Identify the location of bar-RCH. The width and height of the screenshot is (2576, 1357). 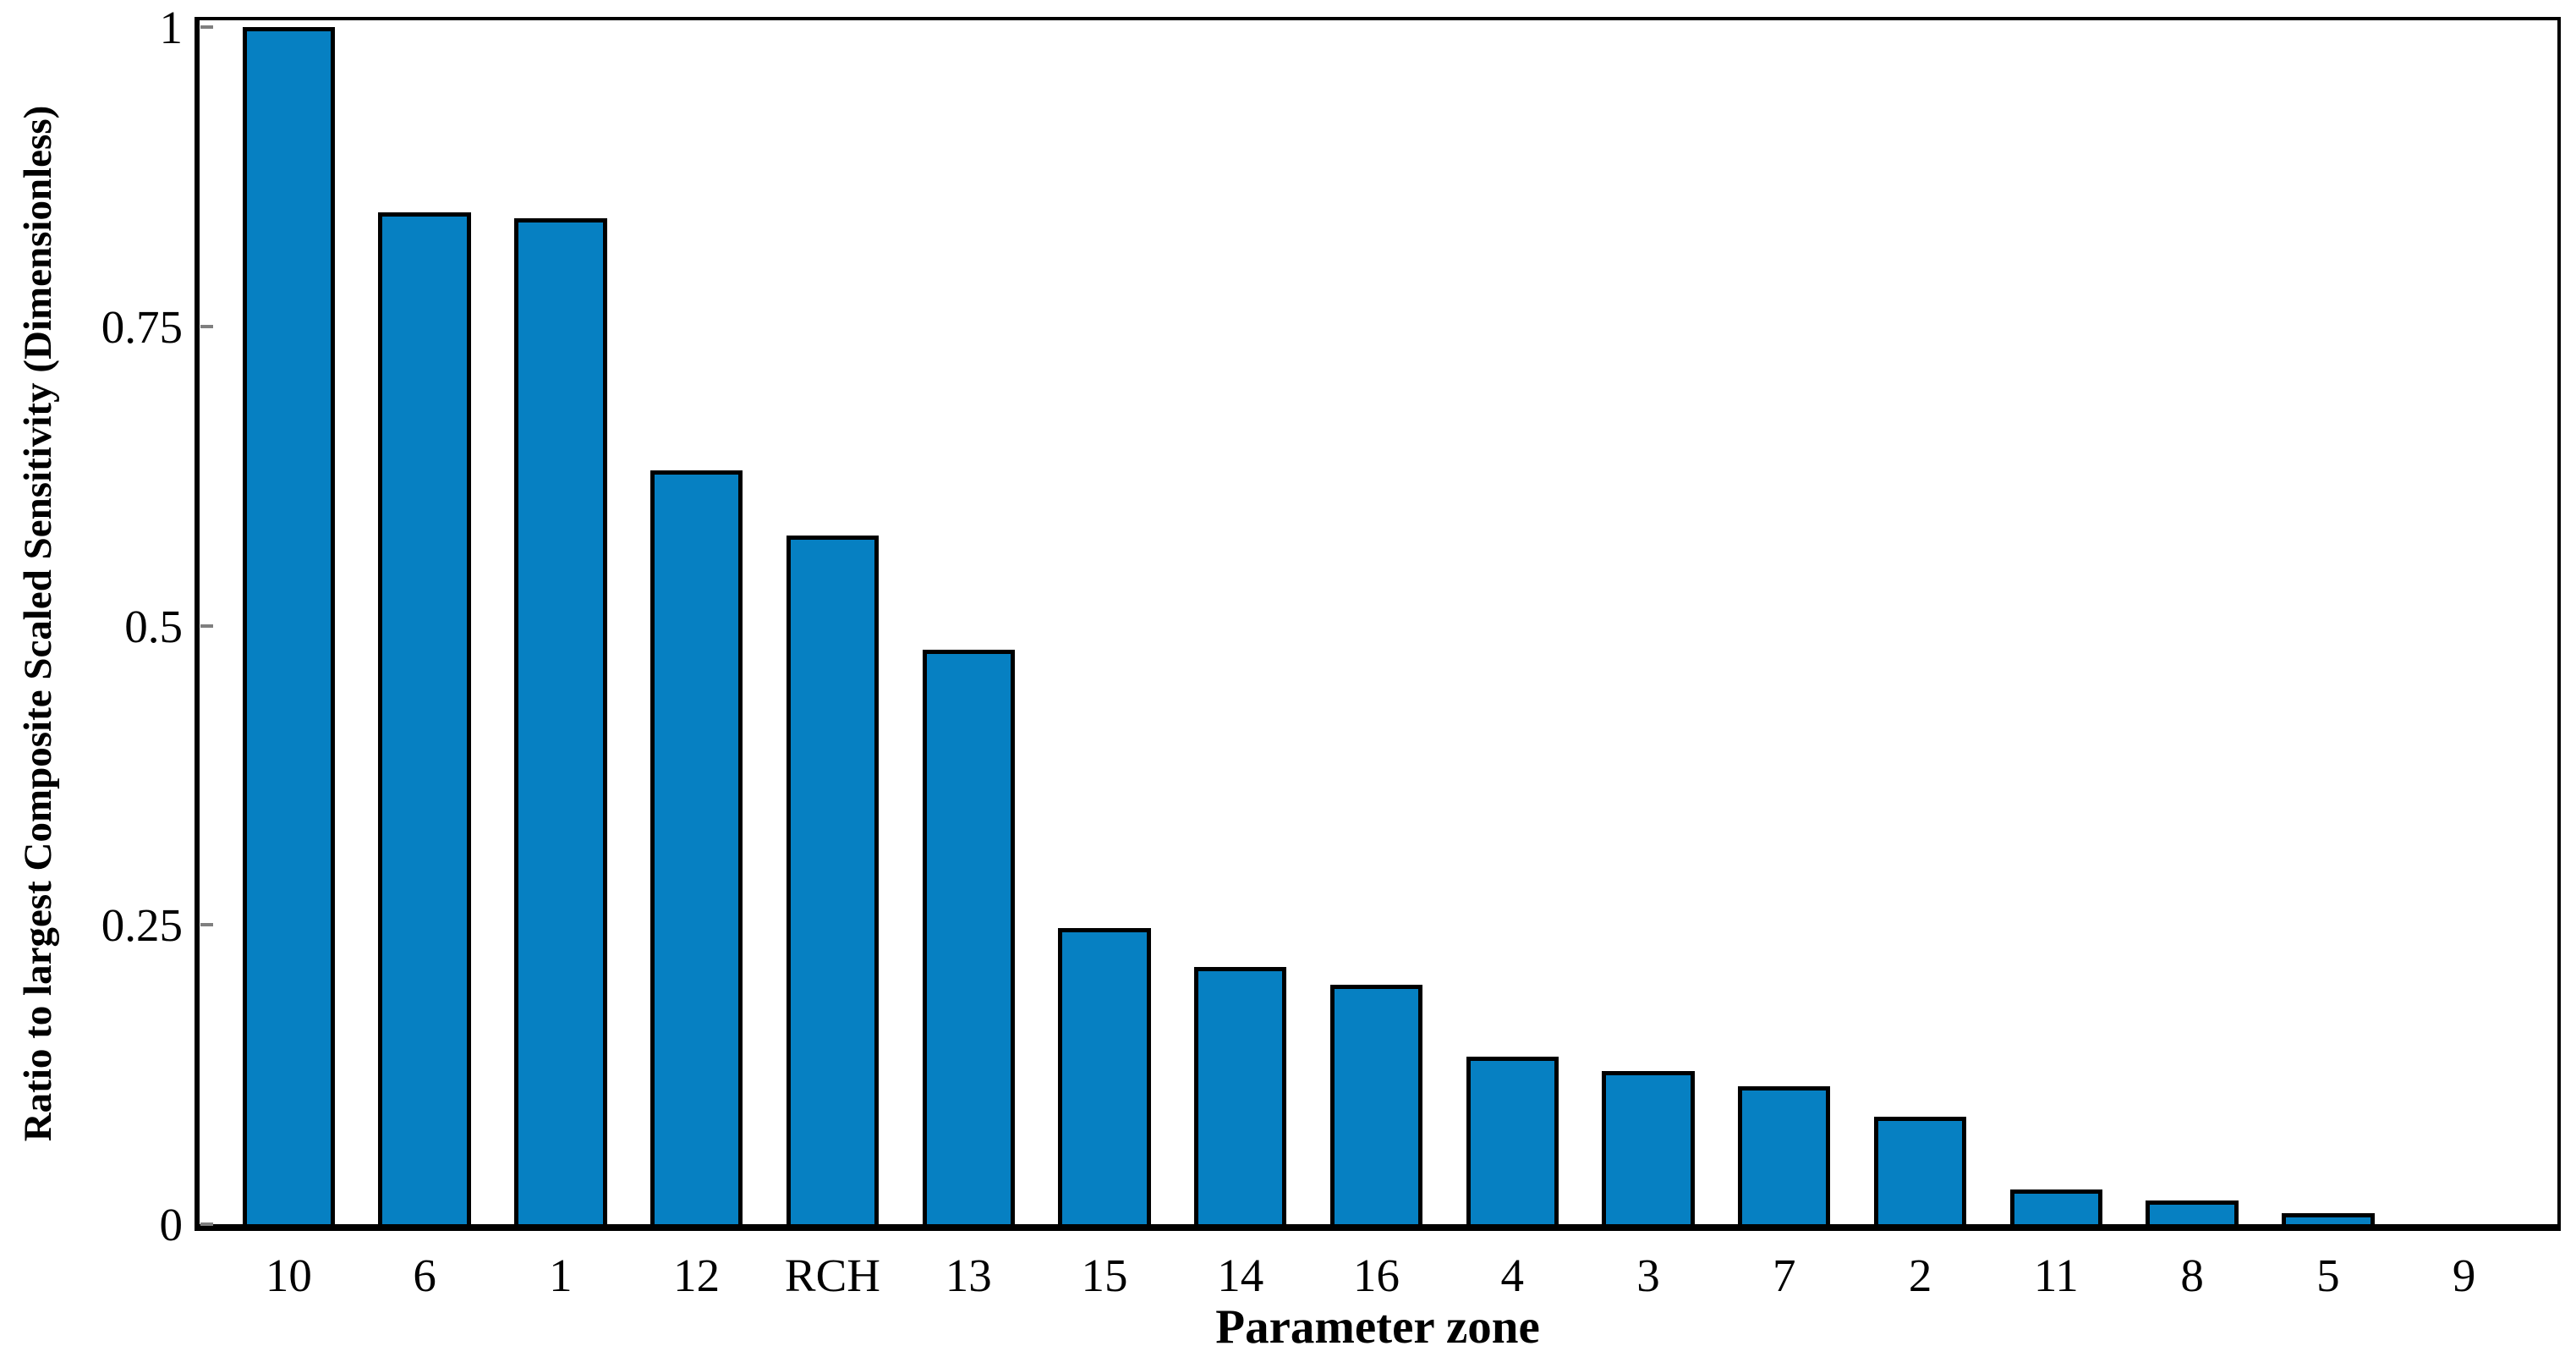
(833, 880).